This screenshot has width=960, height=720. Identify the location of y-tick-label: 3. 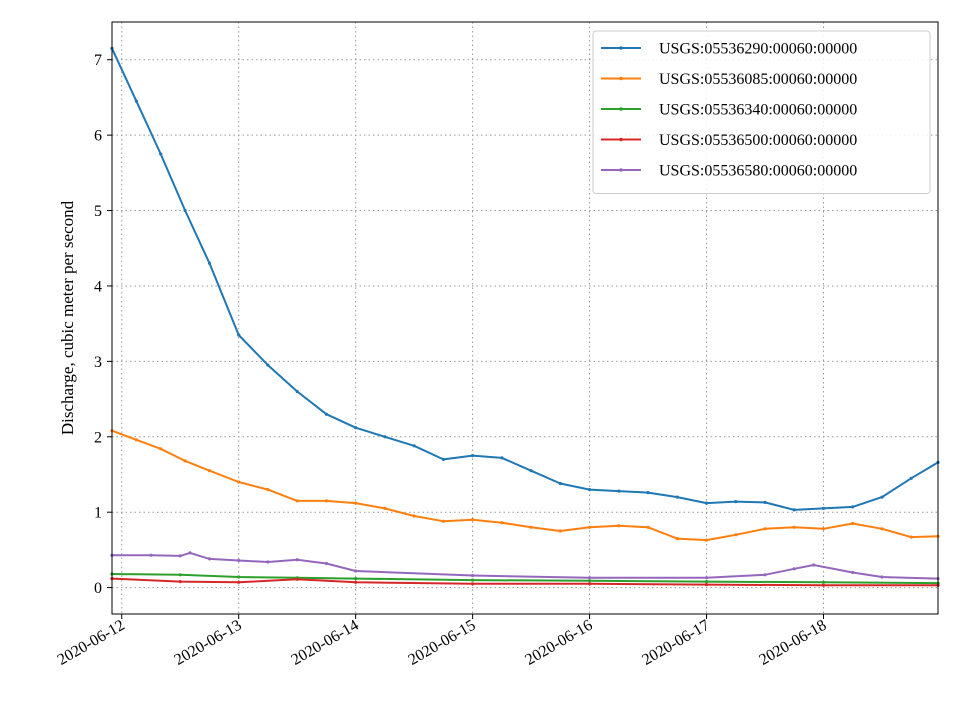
(98, 362).